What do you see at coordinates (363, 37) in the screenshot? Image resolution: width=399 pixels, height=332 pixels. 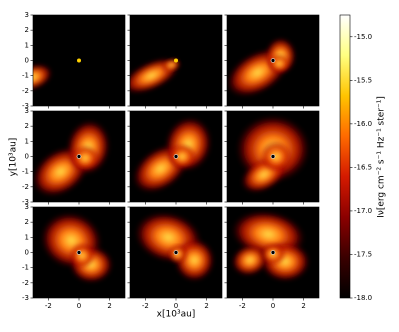 I see `colorbar-tick-label: -15.0` at bounding box center [363, 37].